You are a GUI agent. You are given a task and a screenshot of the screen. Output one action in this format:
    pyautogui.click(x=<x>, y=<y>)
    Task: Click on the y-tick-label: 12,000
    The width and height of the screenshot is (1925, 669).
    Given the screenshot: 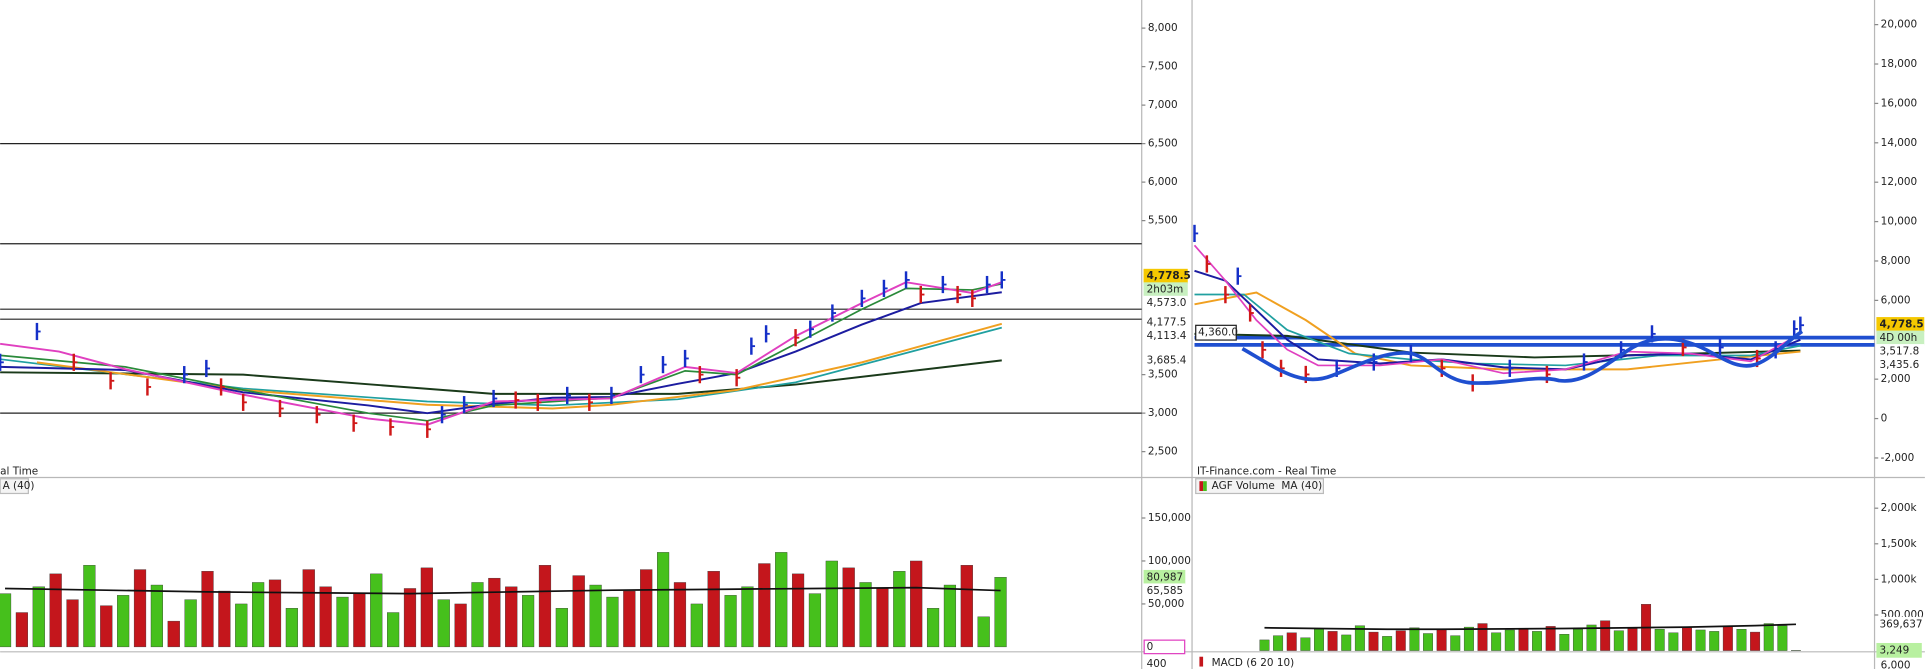 What is the action you would take?
    pyautogui.click(x=1899, y=182)
    